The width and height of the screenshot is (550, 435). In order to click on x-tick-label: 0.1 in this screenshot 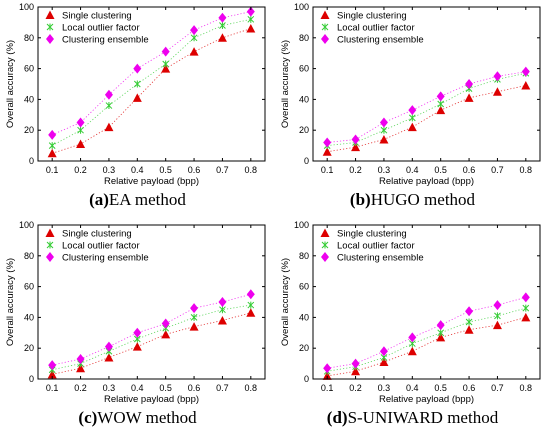, I will do `click(327, 170)`.